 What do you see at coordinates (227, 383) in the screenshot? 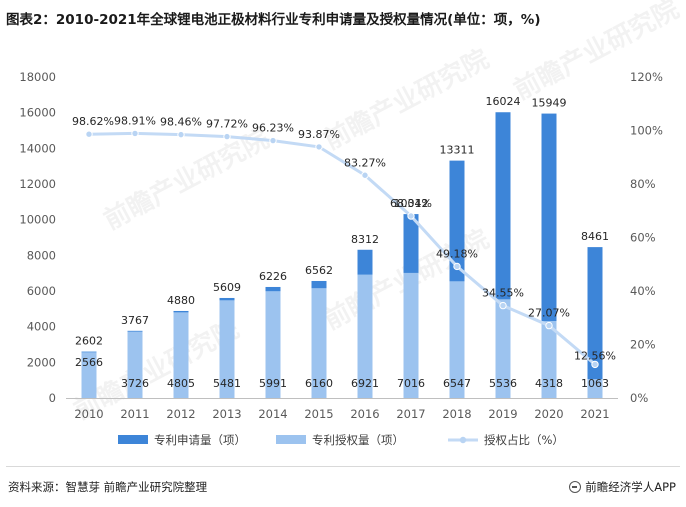
I see `label-grants: 5481` at bounding box center [227, 383].